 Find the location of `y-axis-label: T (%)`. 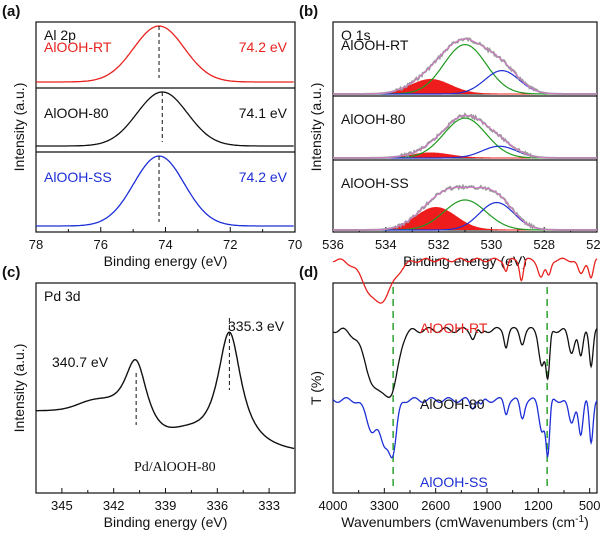

y-axis-label: T (%) is located at coordinates (316, 388).